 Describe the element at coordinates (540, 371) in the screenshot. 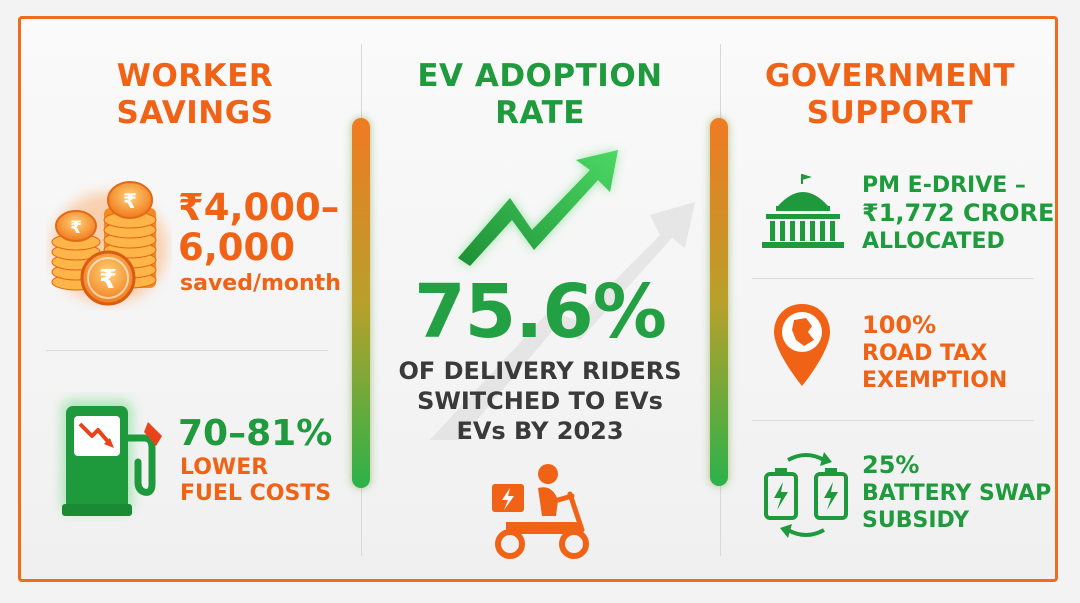

I see `ev-adoption-desc-line1: OF DELIVERY RIDERS` at that location.